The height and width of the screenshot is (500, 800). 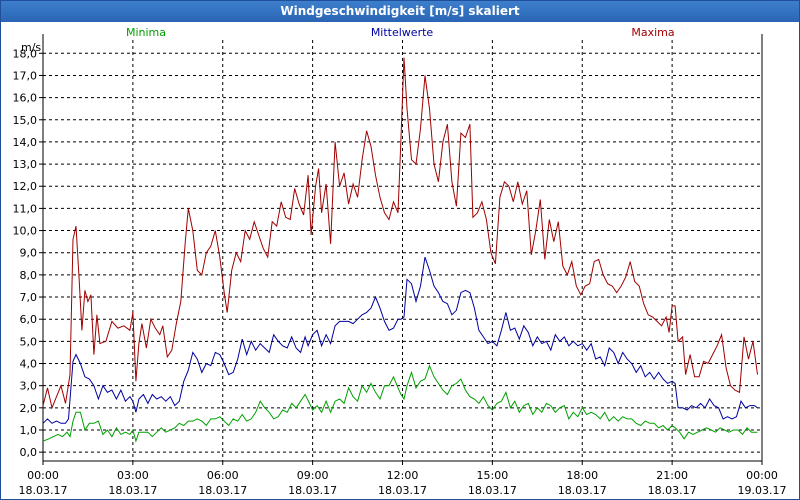 I want to click on legend-entry: Maxima, so click(x=652, y=32).